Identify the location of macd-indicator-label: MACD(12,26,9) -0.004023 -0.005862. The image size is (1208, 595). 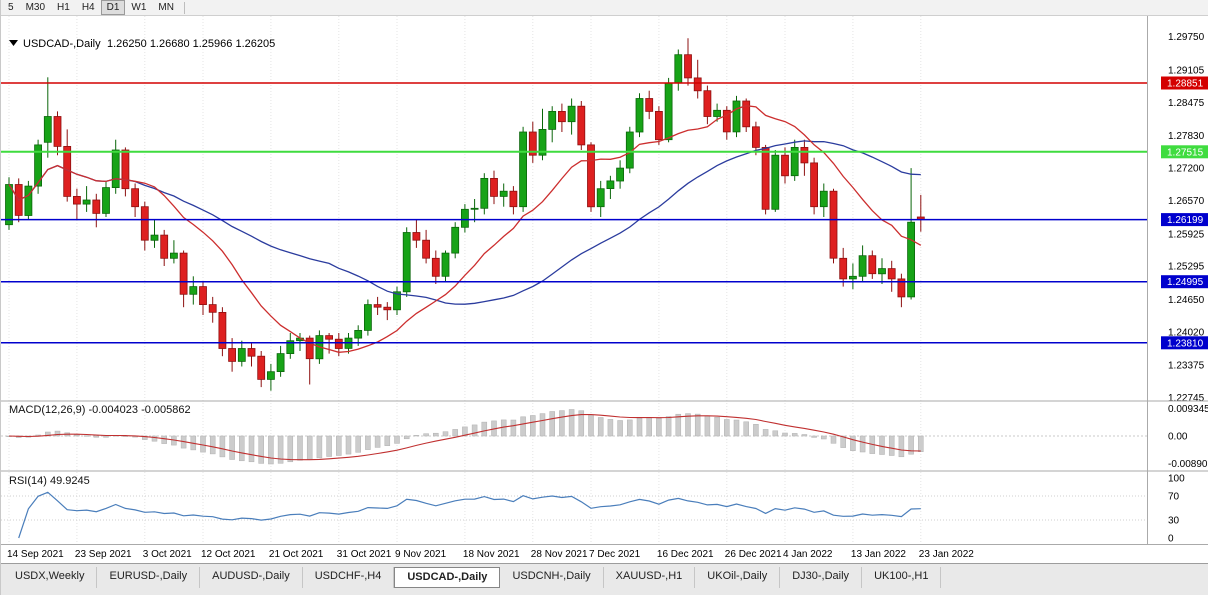
(100, 410).